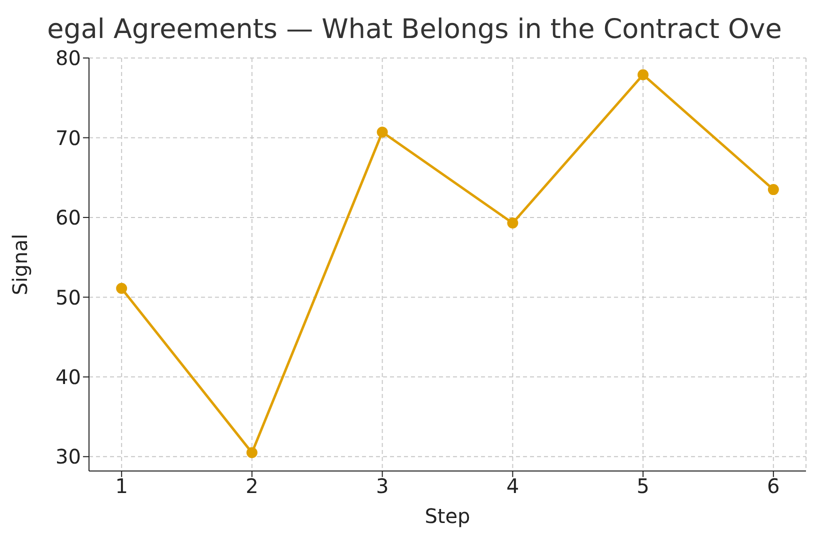  What do you see at coordinates (414, 29) in the screenshot?
I see `chart-title: egal Agreements — What Belongs in the Contract Ove` at bounding box center [414, 29].